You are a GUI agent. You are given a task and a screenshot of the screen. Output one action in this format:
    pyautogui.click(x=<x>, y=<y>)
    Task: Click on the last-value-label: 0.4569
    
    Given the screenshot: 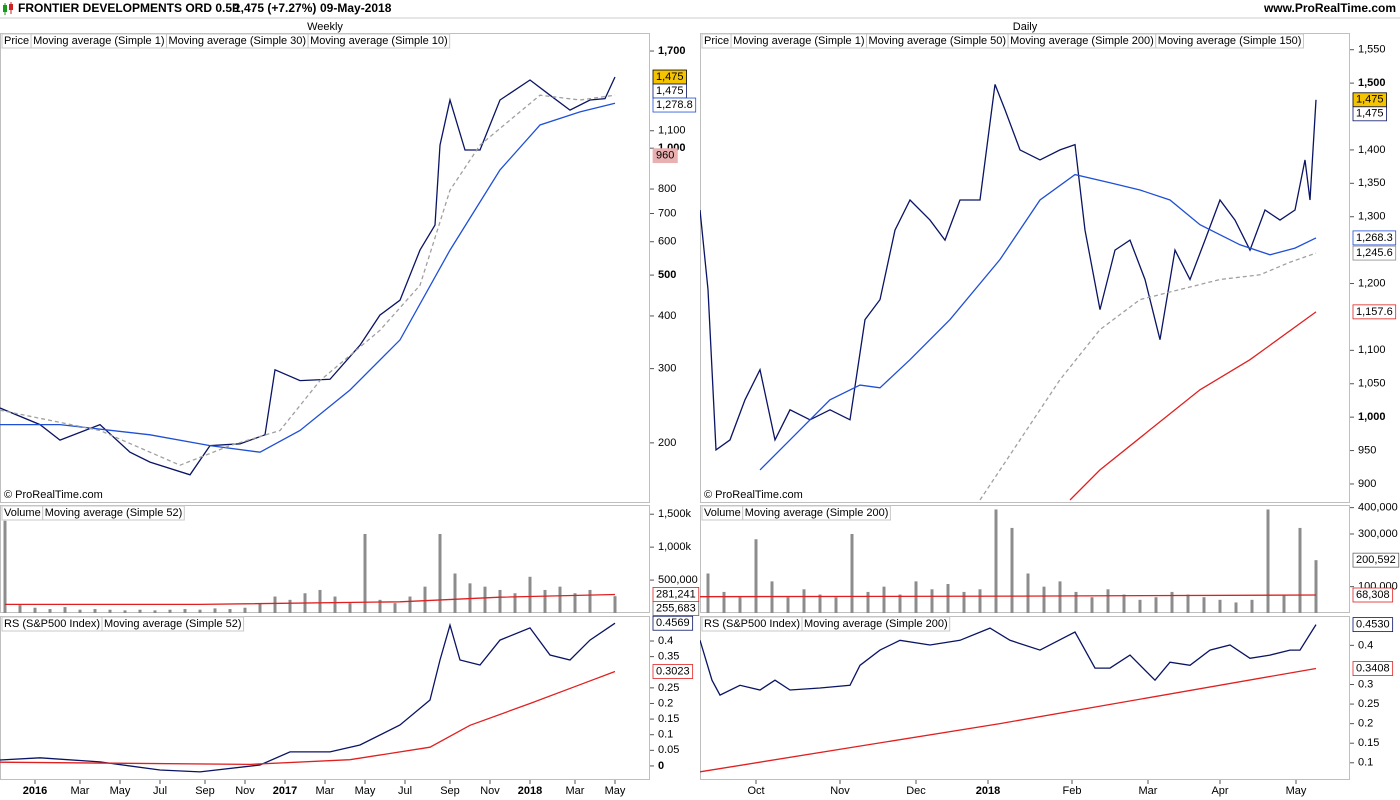 What is the action you would take?
    pyautogui.click(x=673, y=623)
    